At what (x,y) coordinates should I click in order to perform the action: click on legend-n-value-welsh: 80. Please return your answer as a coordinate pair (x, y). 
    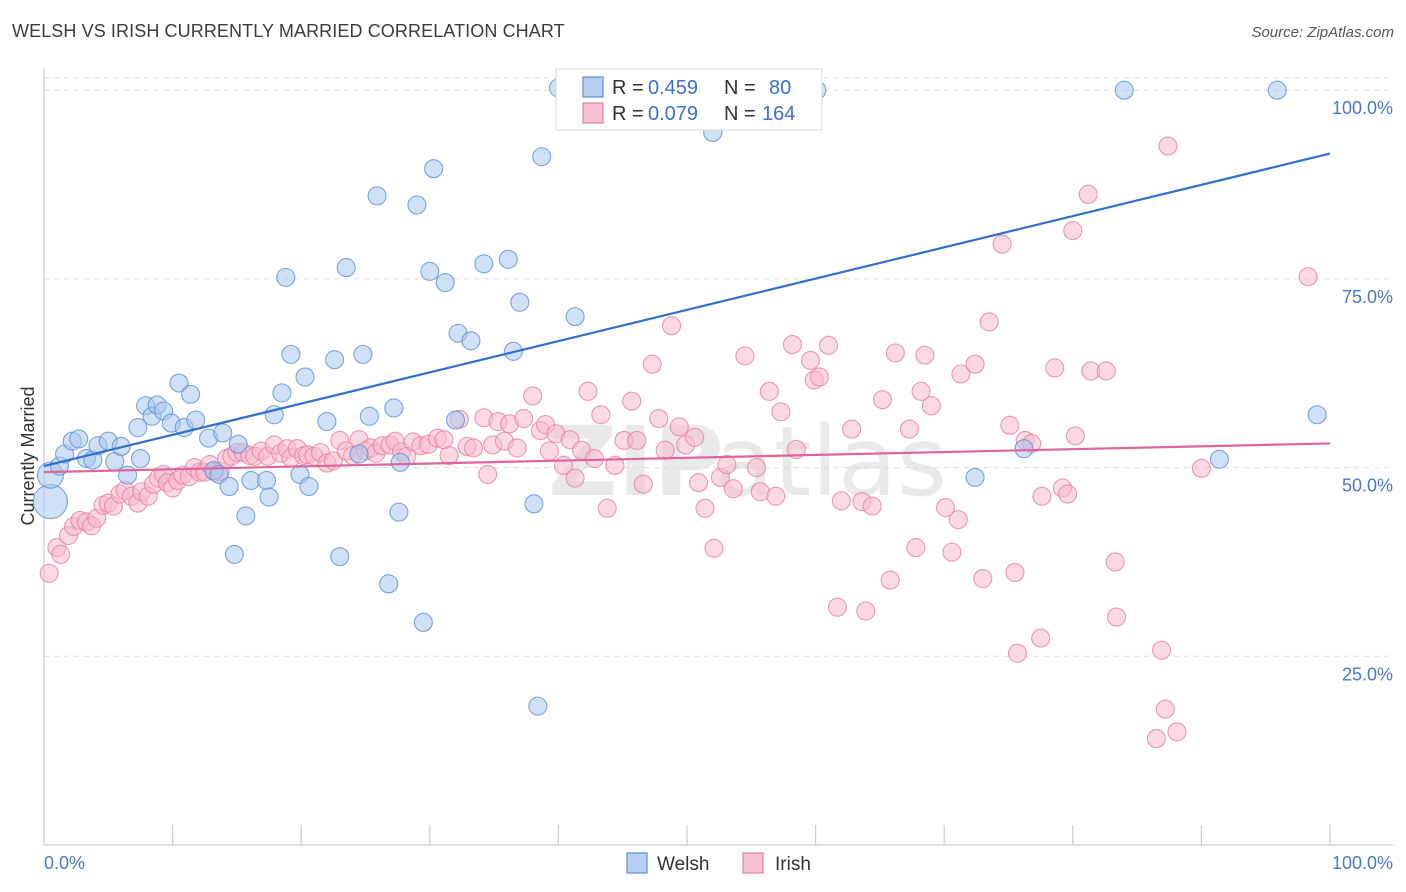
    Looking at the image, I should click on (780, 88).